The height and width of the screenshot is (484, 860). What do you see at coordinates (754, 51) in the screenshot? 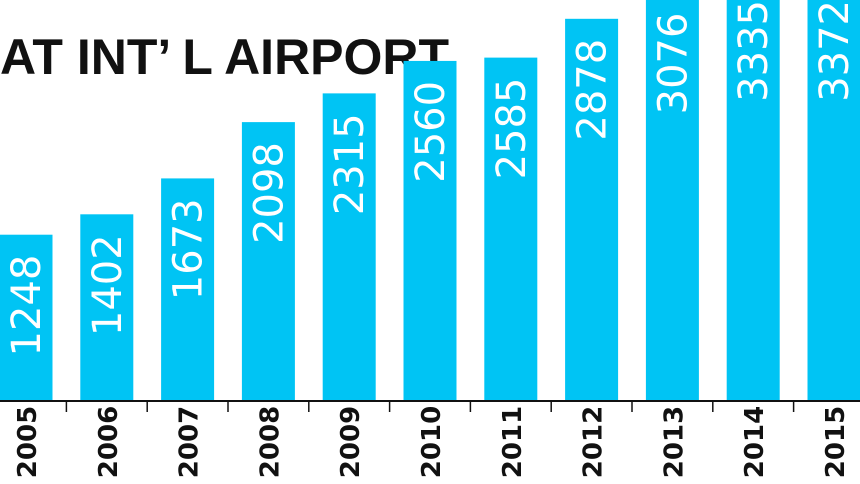
I see `value-label: 3335` at bounding box center [754, 51].